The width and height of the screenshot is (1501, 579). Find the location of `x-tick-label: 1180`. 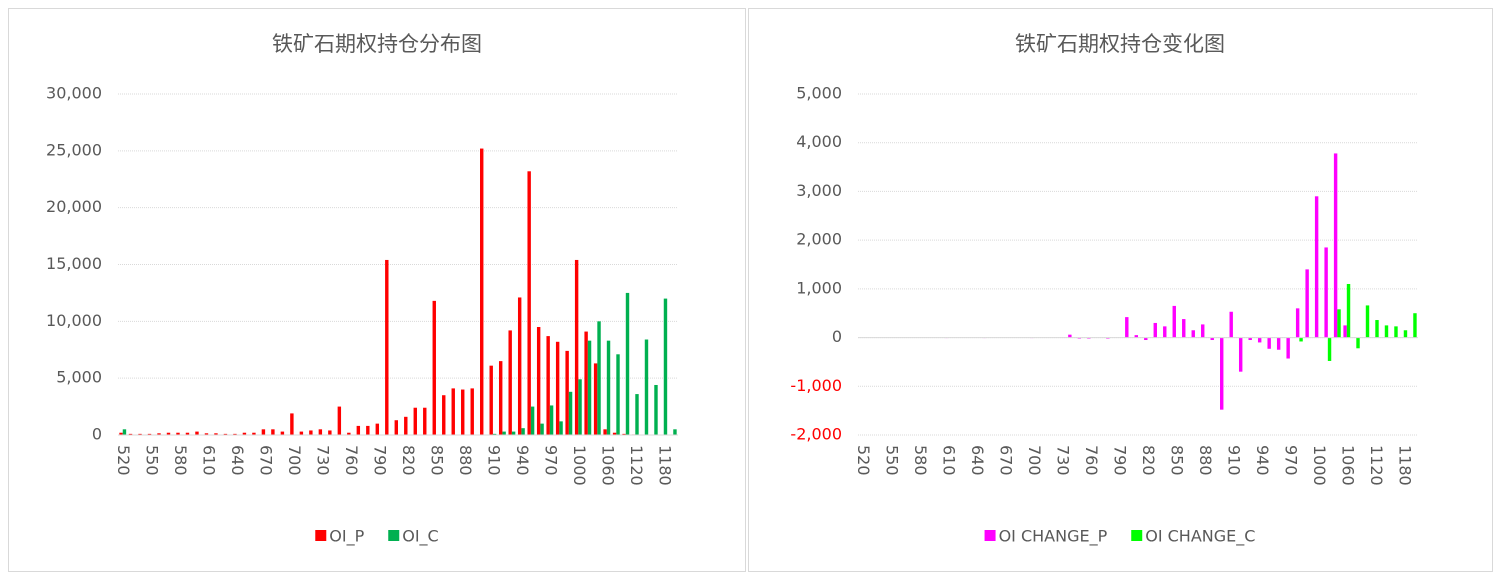

x-tick-label: 1180 is located at coordinates (664, 465).